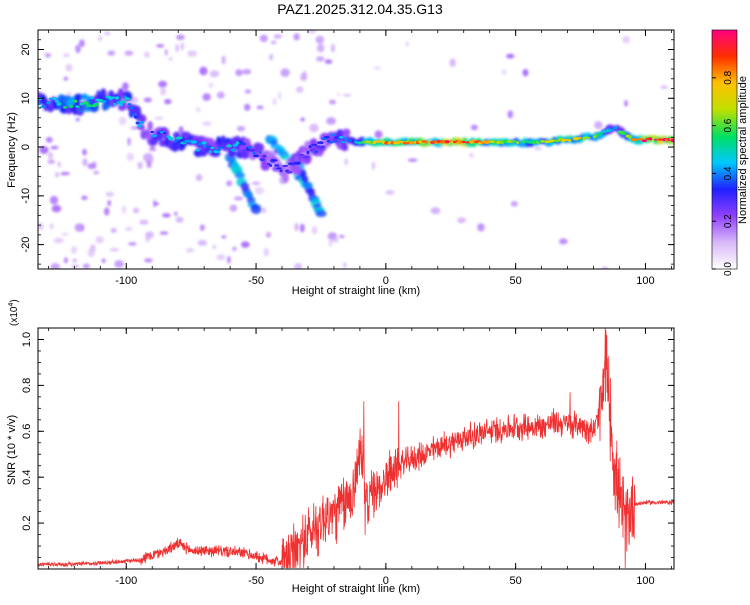  What do you see at coordinates (356, 589) in the screenshot?
I see `snr-x-label: Height of straight line (km)` at bounding box center [356, 589].